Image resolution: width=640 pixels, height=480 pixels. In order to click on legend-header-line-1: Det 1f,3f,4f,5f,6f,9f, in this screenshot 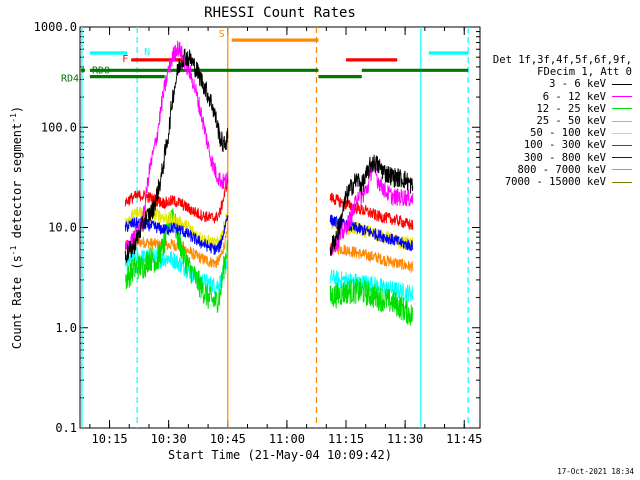, I will do `click(562, 60)`.